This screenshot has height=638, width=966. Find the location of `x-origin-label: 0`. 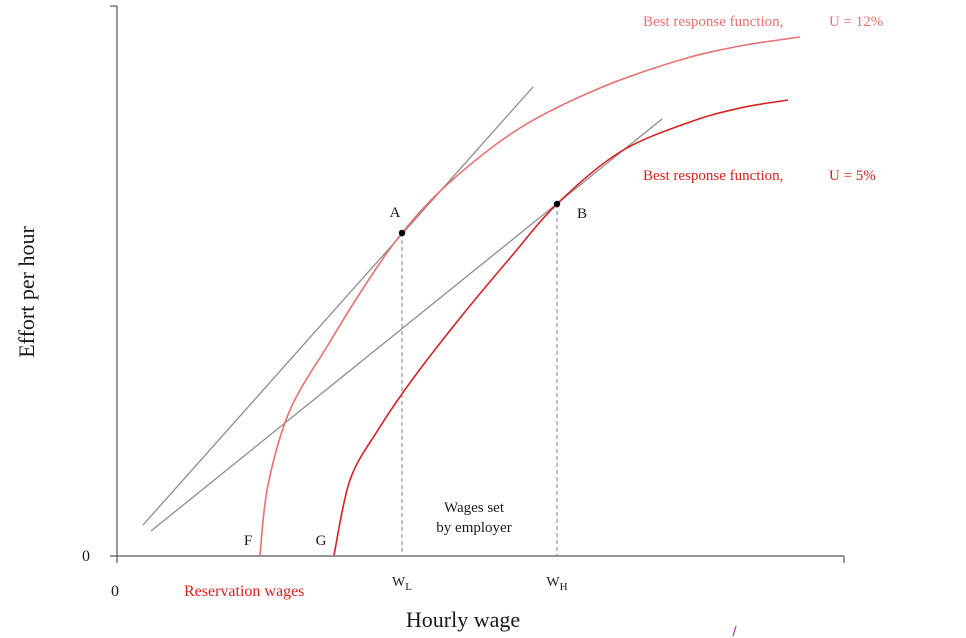

x-origin-label: 0 is located at coordinates (115, 591).